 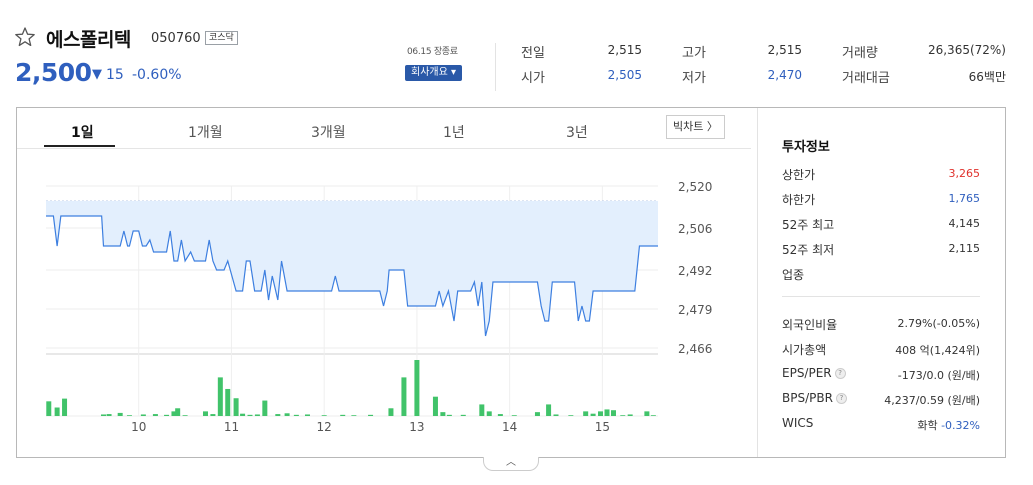 What do you see at coordinates (25, 37) in the screenshot?
I see `star-outline-icon` at bounding box center [25, 37].